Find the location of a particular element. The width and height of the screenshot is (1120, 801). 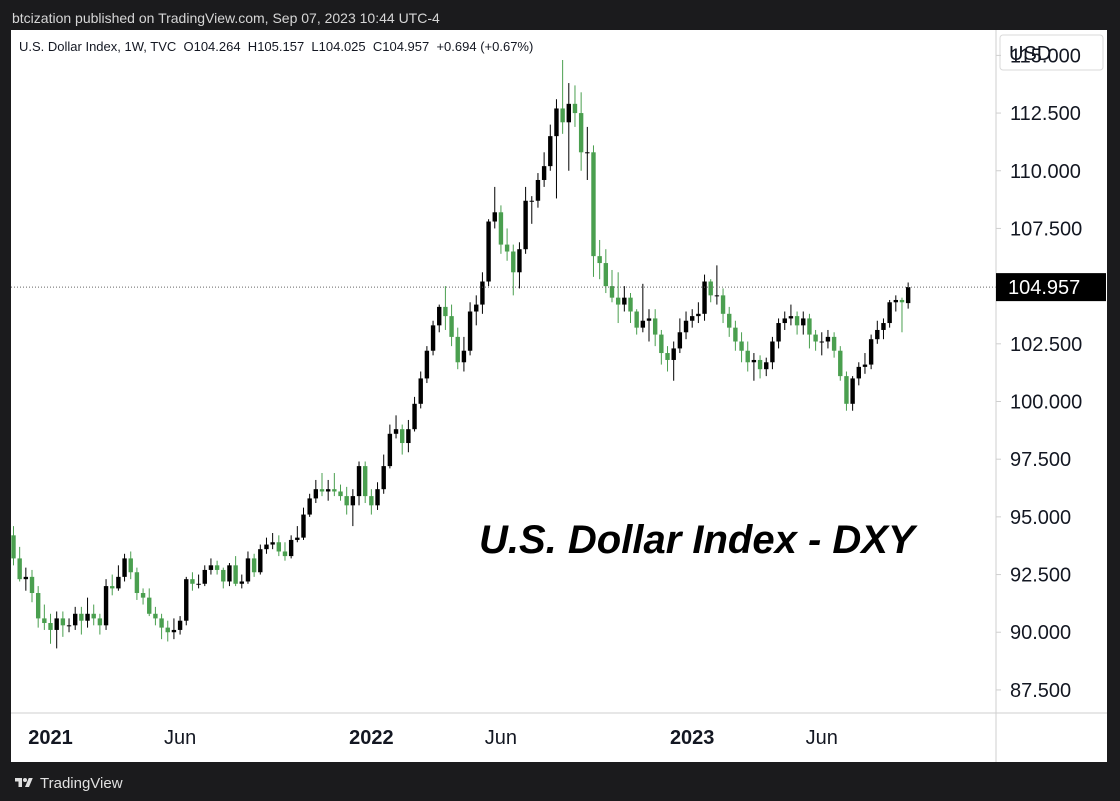

tradingview-brand: TradingView is located at coordinates (67, 783).